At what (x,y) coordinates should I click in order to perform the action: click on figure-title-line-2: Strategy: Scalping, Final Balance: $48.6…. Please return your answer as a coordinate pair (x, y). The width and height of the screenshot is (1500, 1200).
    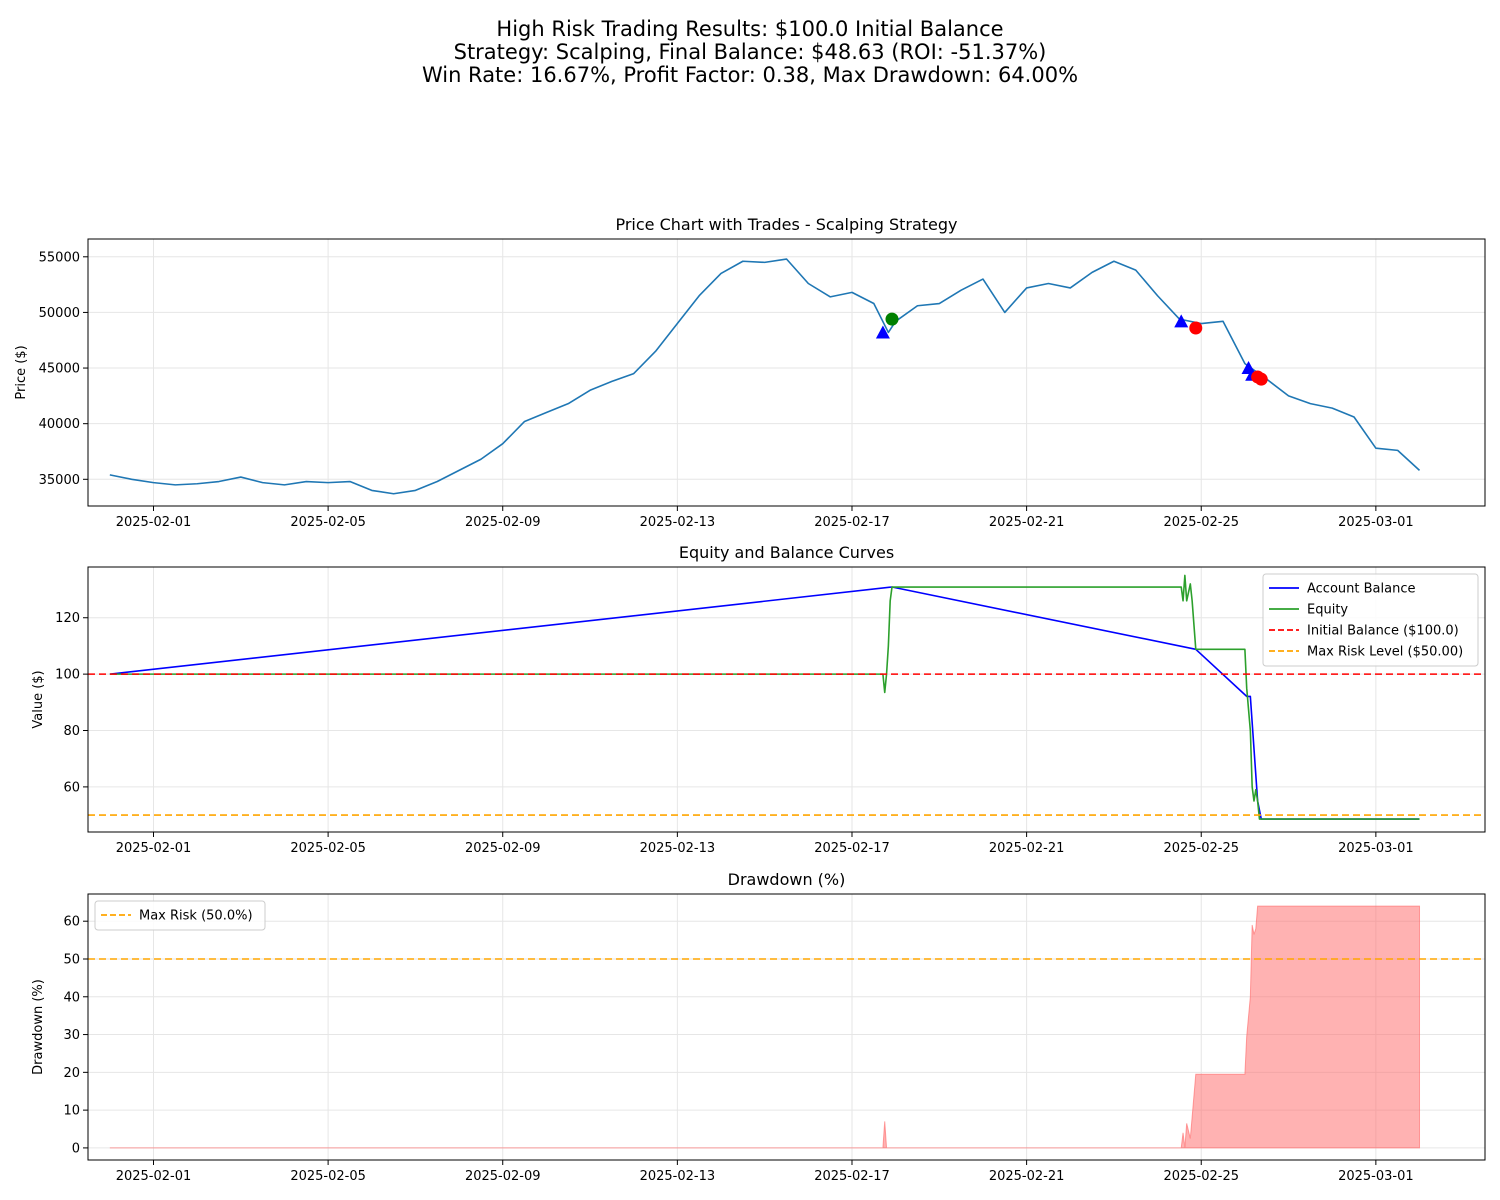
    Looking at the image, I should click on (750, 52).